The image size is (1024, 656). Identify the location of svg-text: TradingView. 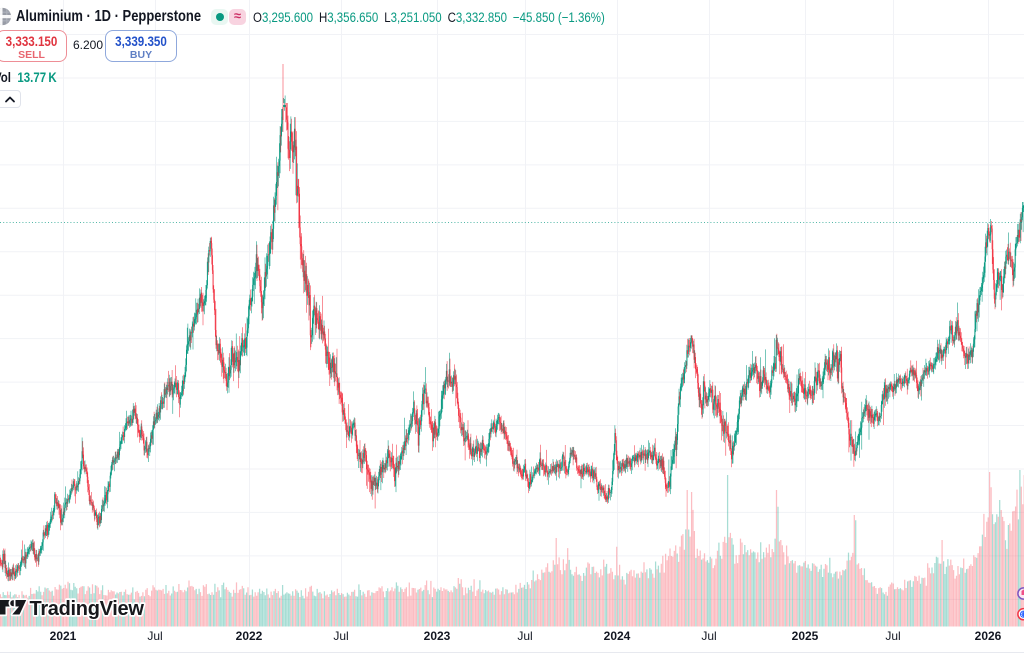
(87, 609).